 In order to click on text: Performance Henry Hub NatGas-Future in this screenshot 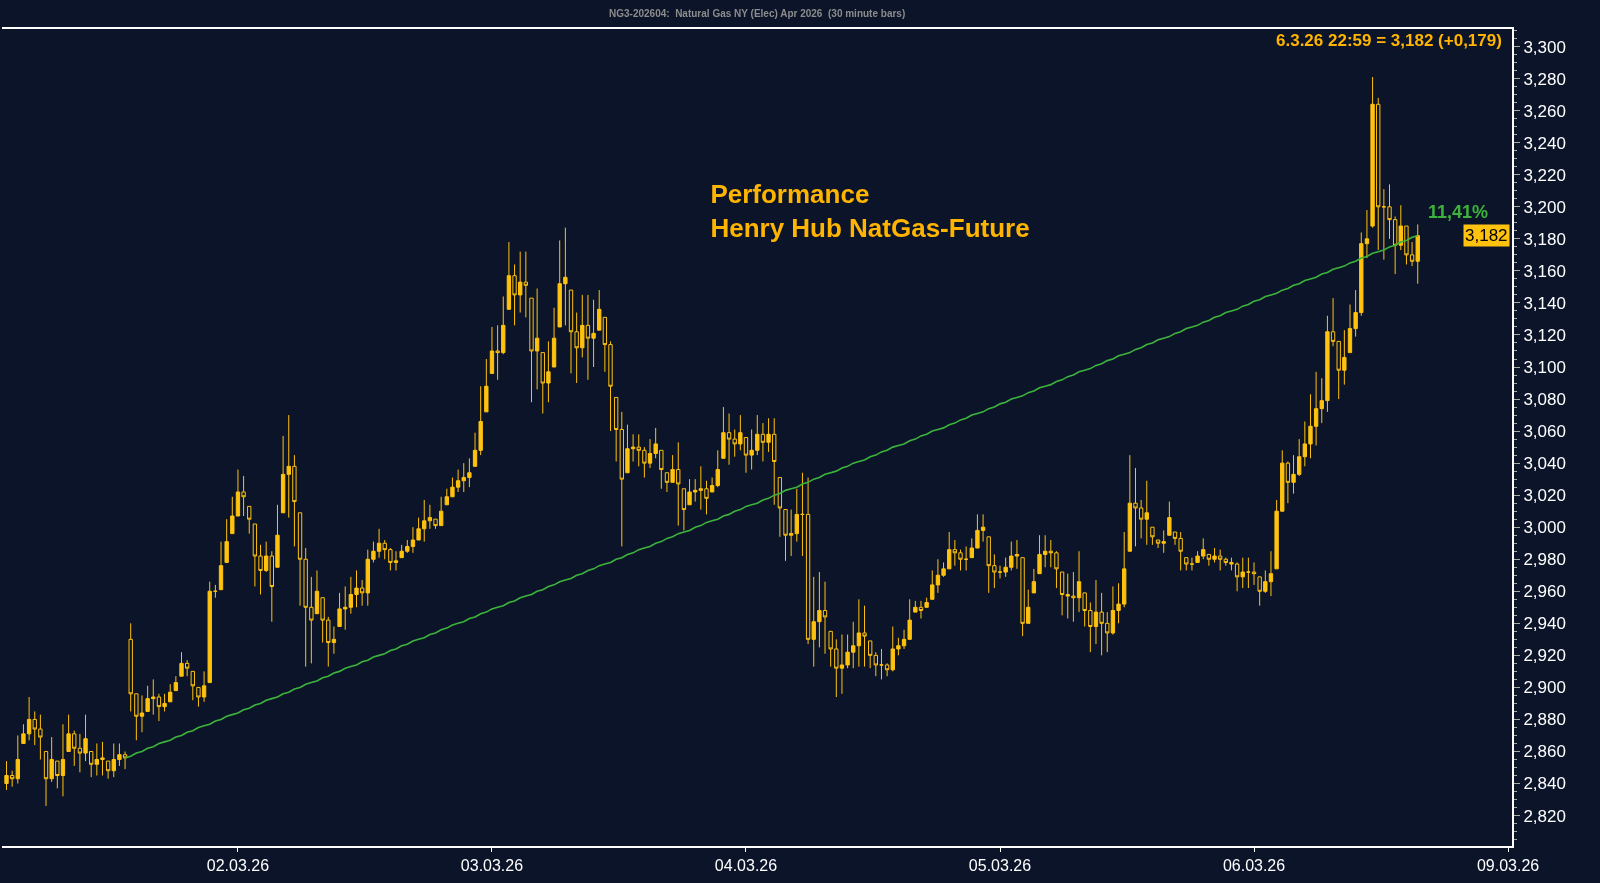, I will do `click(870, 211)`.